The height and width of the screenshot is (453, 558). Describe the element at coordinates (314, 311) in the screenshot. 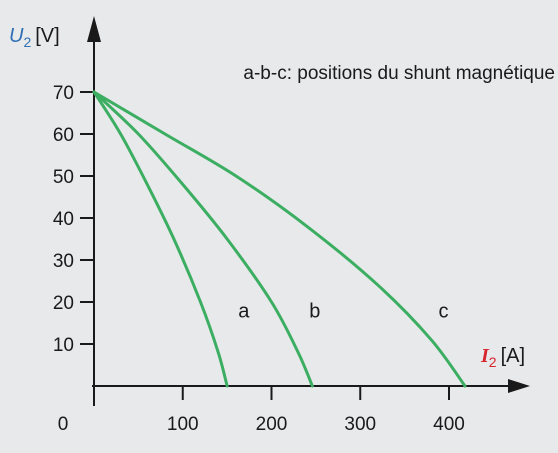

I see `series-label-b: b` at that location.